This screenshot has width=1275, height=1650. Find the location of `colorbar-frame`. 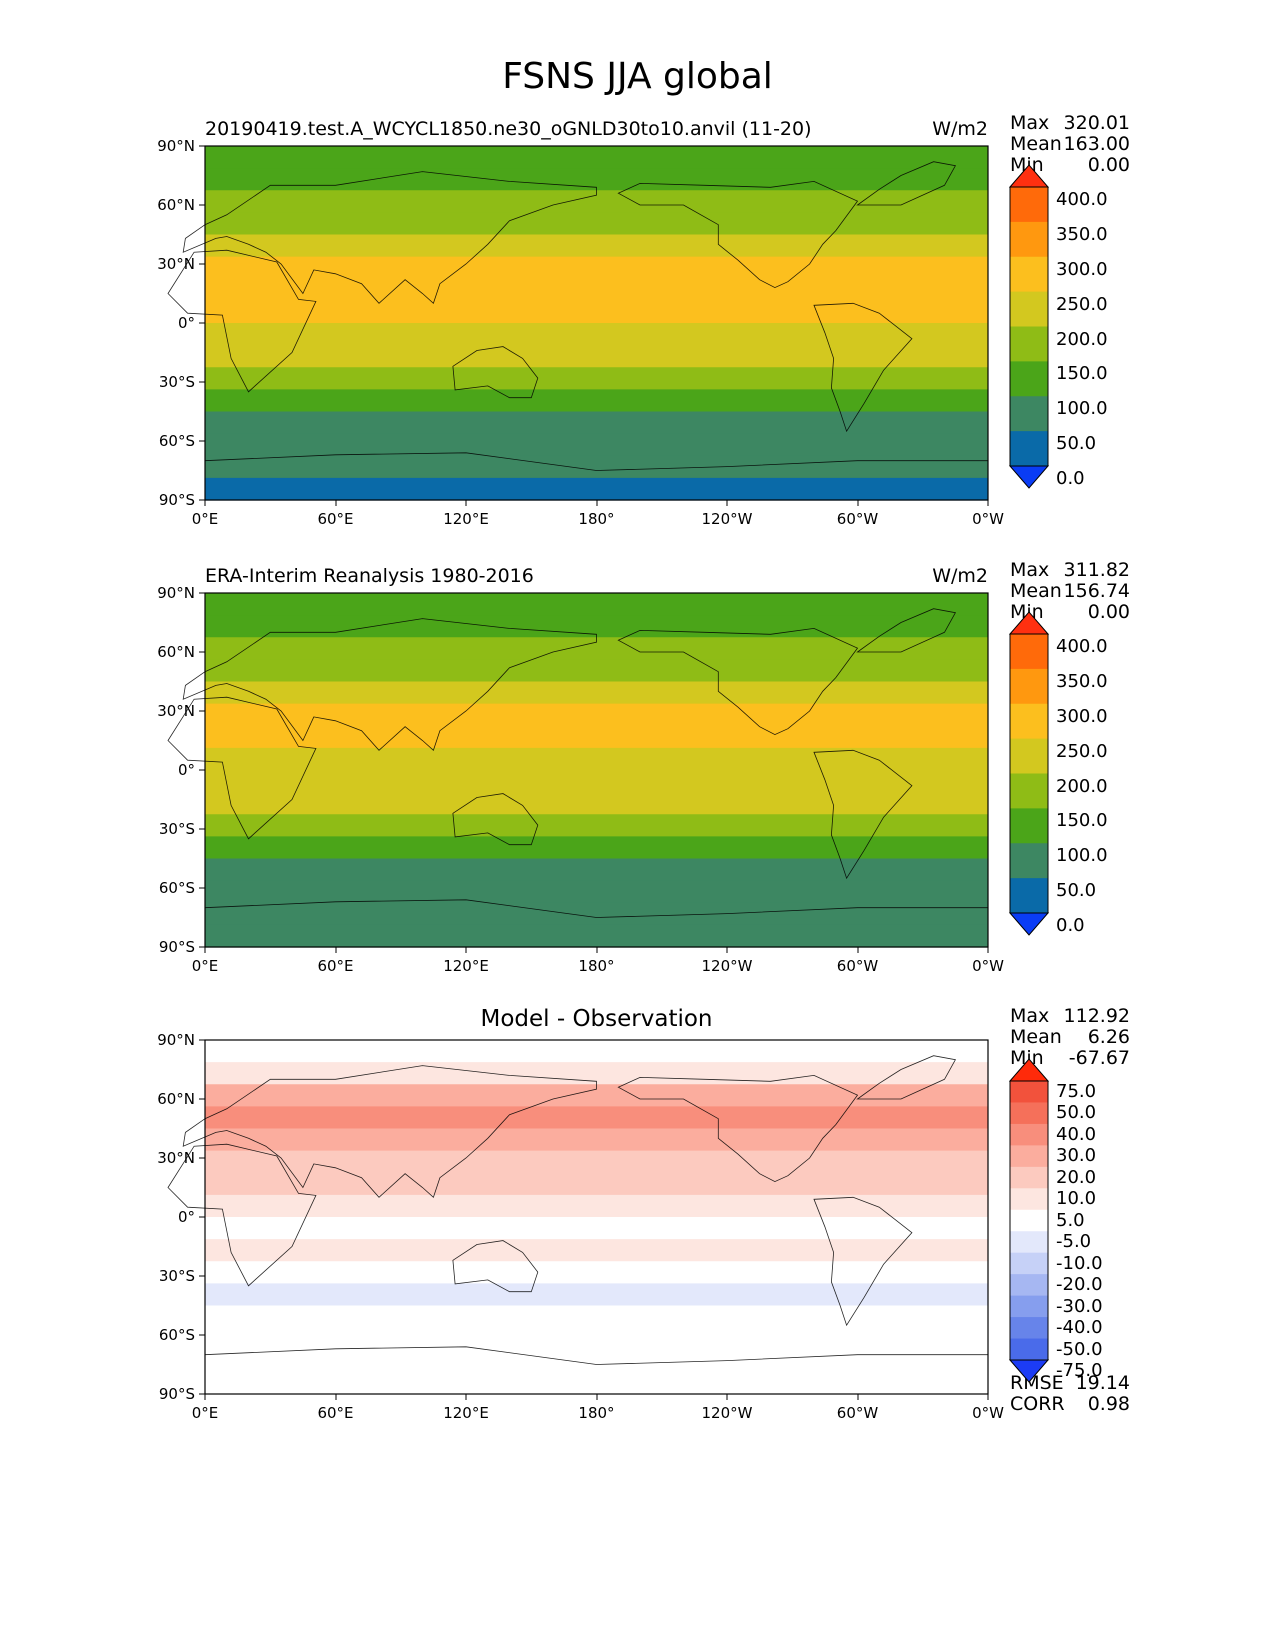

colorbar-frame is located at coordinates (1029, 773).